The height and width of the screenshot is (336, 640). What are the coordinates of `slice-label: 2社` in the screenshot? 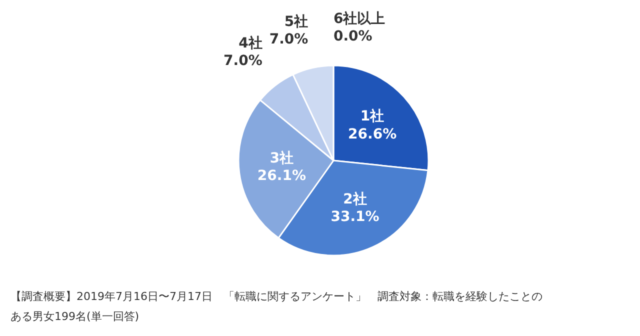 It's located at (355, 199).